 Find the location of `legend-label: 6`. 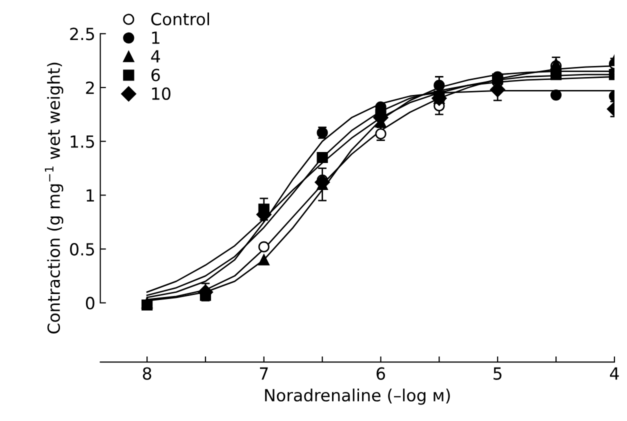

legend-label: 6 is located at coordinates (155, 75).